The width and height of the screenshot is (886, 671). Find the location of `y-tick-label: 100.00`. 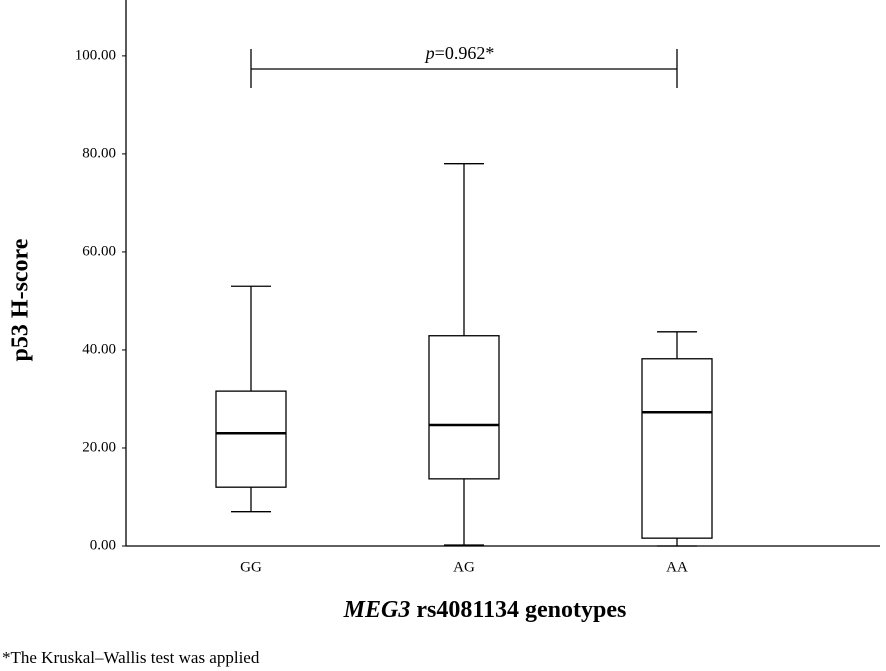

y-tick-label: 100.00 is located at coordinates (95, 55).